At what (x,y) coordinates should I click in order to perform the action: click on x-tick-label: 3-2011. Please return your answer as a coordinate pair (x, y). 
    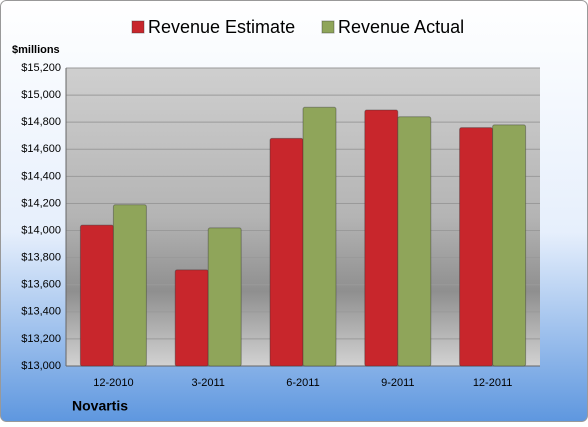
    Looking at the image, I should click on (207, 383).